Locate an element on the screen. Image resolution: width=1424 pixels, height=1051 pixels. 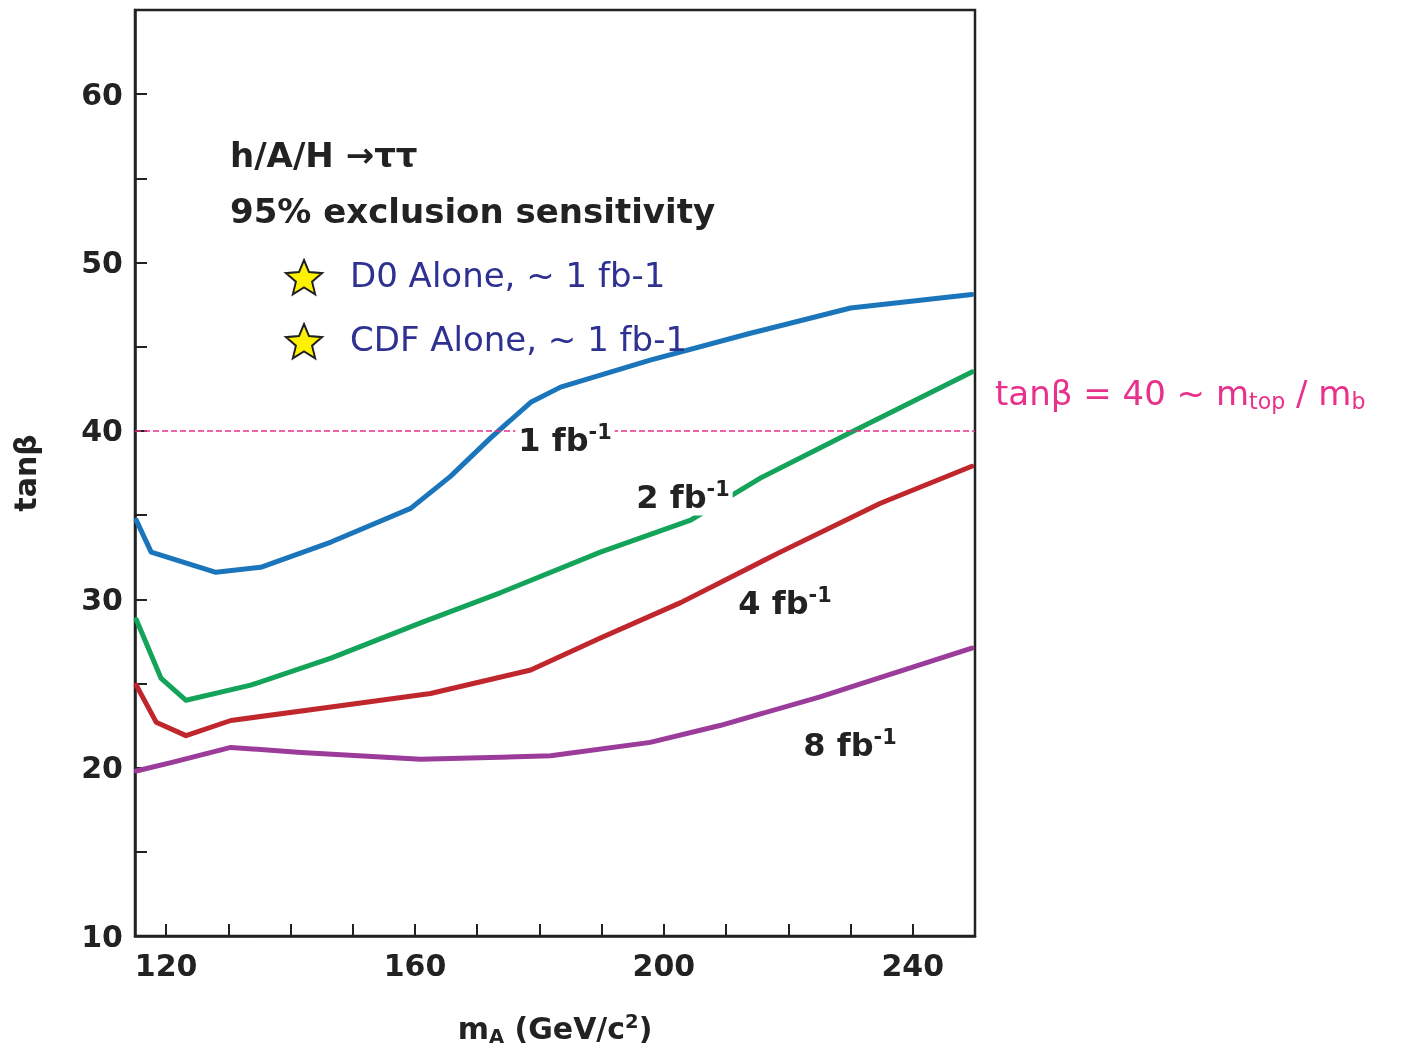
x-tick-label: 120 is located at coordinates (166, 965).